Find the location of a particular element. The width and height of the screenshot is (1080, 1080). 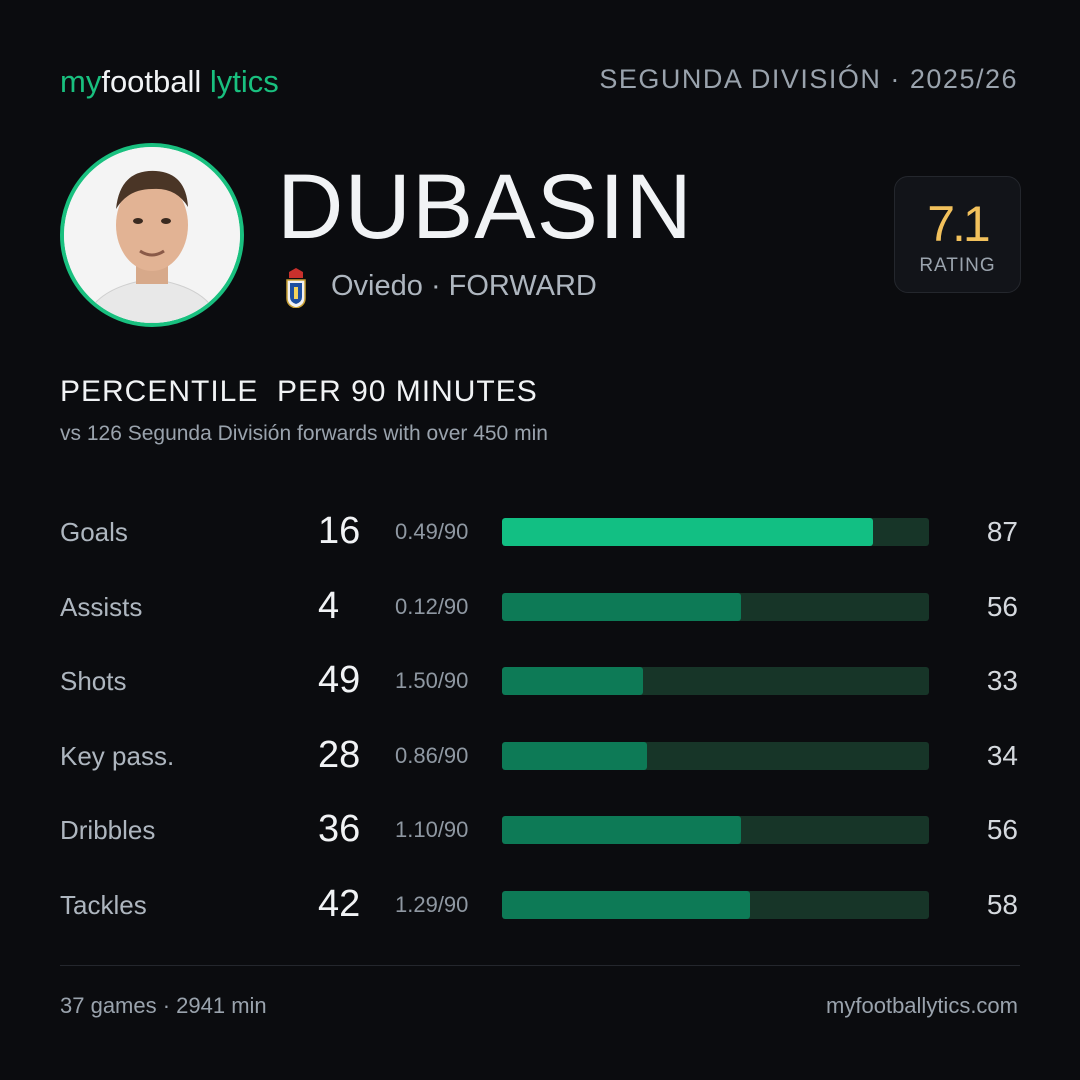

brand-part: football is located at coordinates (151, 81).